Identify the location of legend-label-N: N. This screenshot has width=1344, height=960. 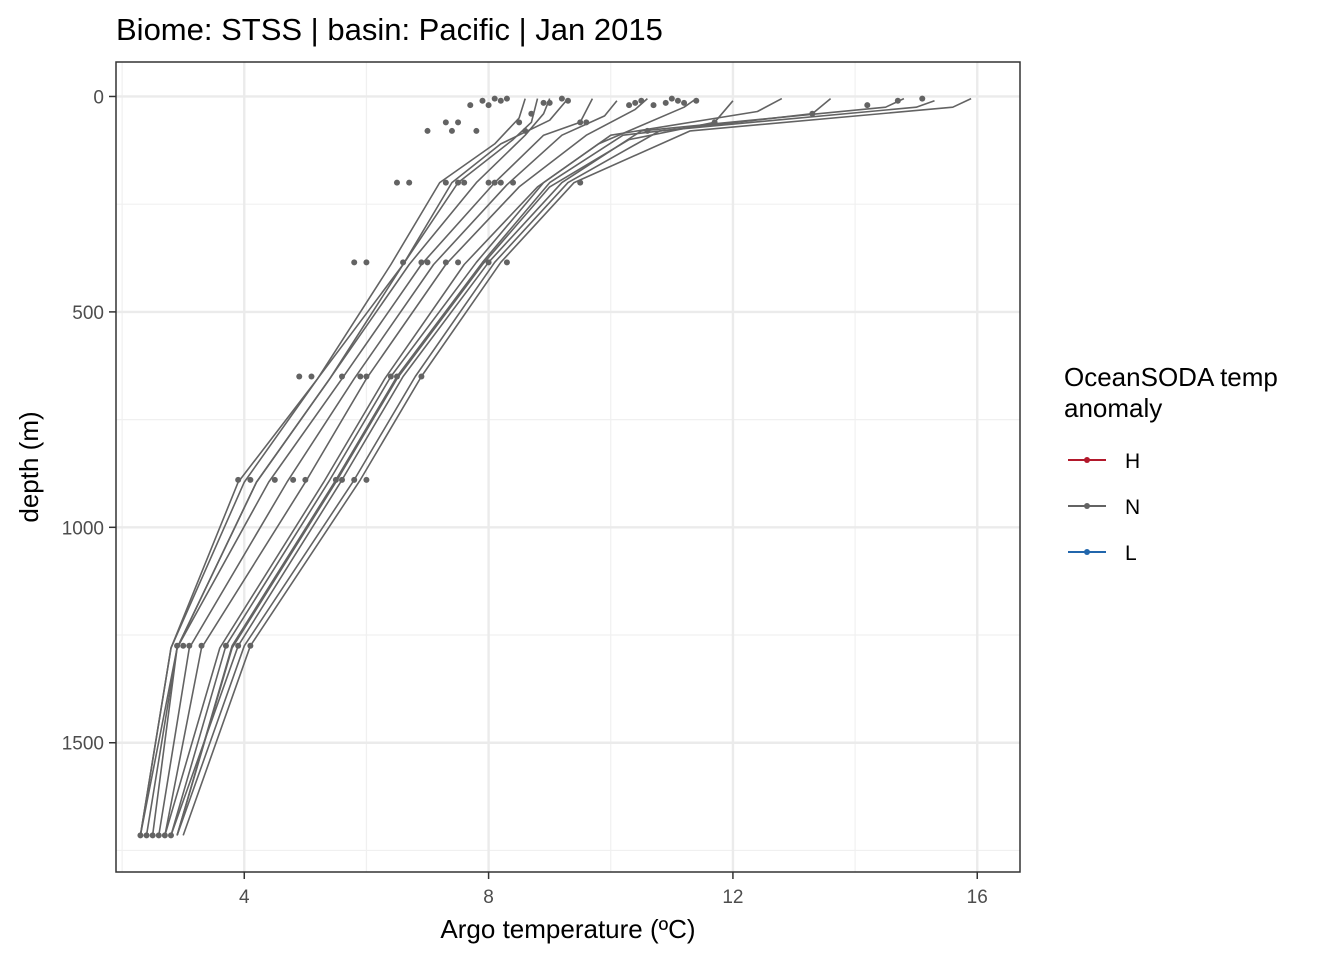
(1132, 507).